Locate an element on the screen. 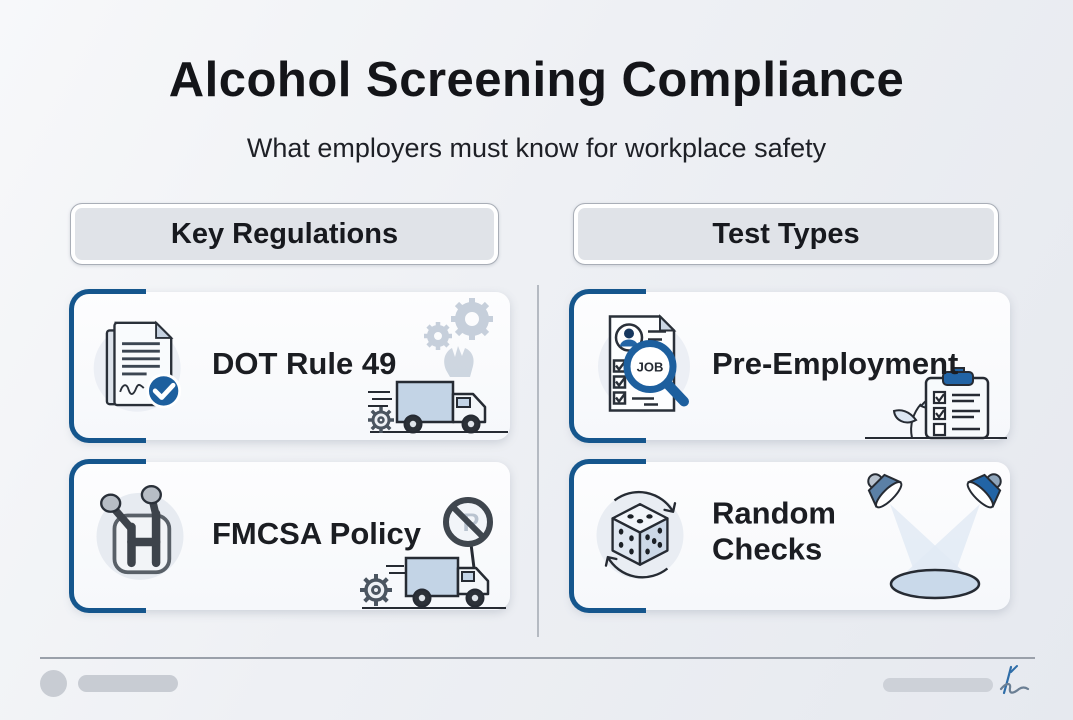  clipboard-and-plant-decor-icon is located at coordinates (935, 366).